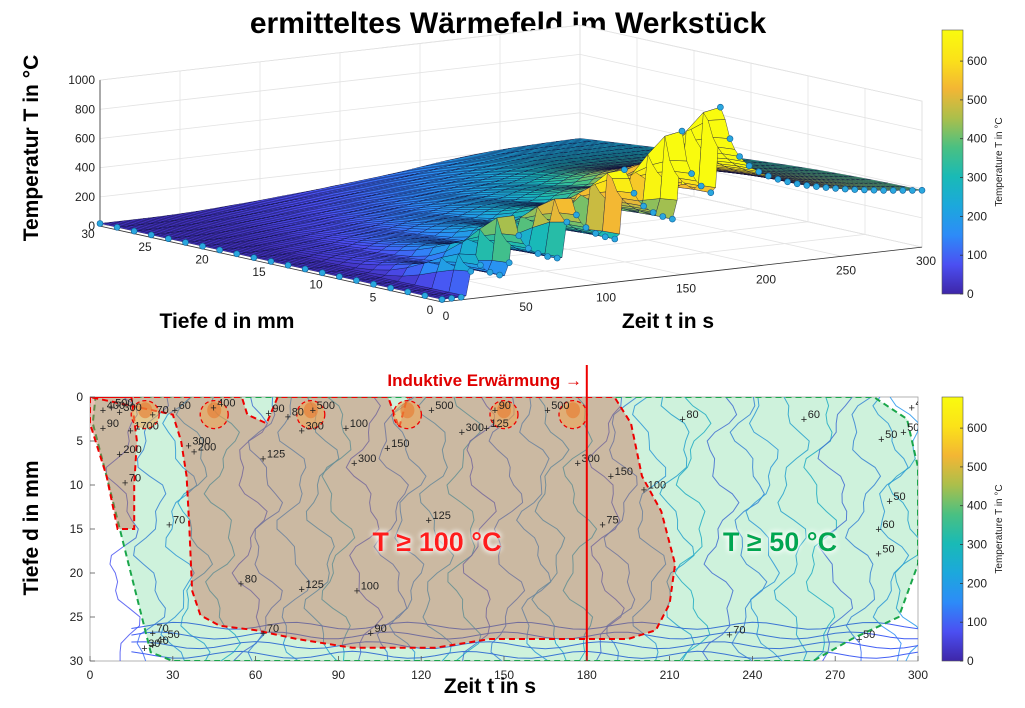  Describe the element at coordinates (202, 259) in the screenshot. I see `y-tick-label: 20` at that location.